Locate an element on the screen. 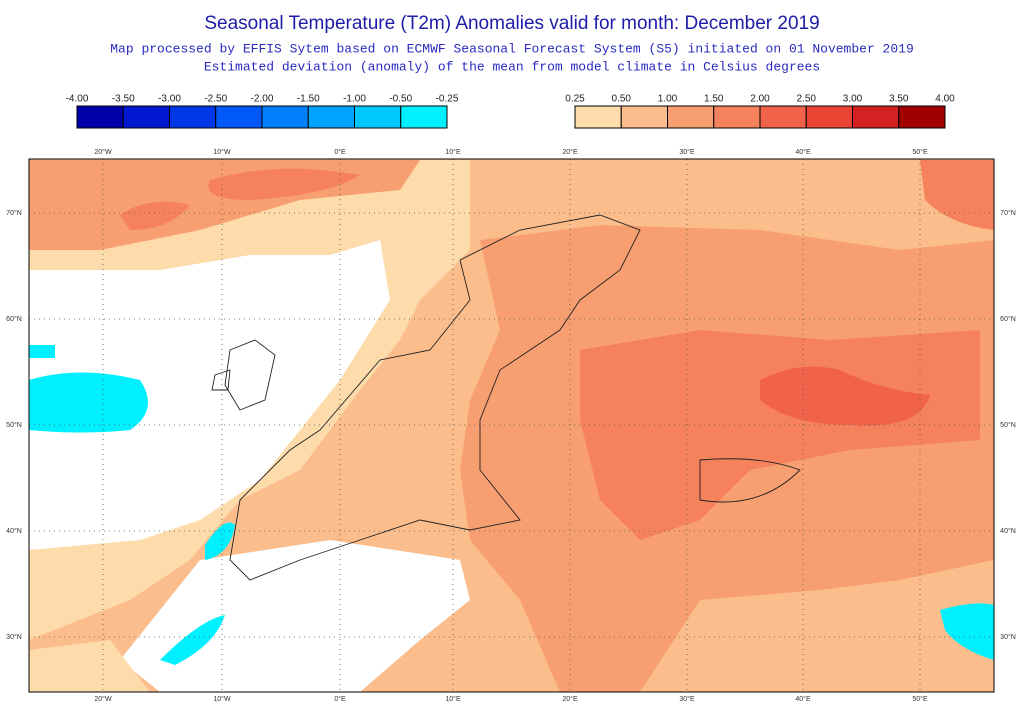 The width and height of the screenshot is (1024, 725). legend-label: -1.50 is located at coordinates (308, 99).